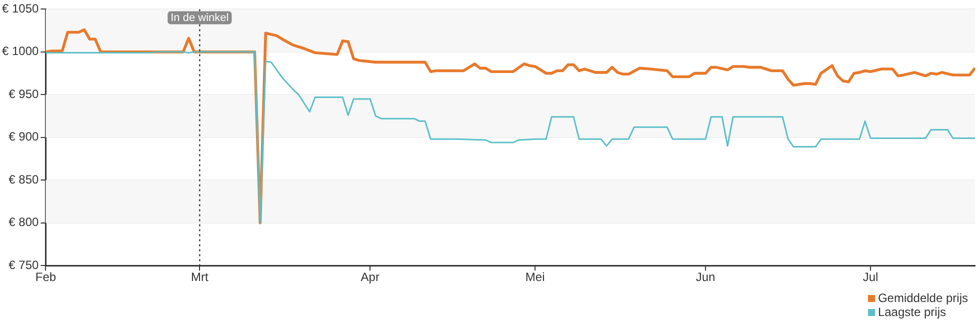 This screenshot has width=980, height=325. What do you see at coordinates (535, 277) in the screenshot?
I see `x-tick-label: Mei` at bounding box center [535, 277].